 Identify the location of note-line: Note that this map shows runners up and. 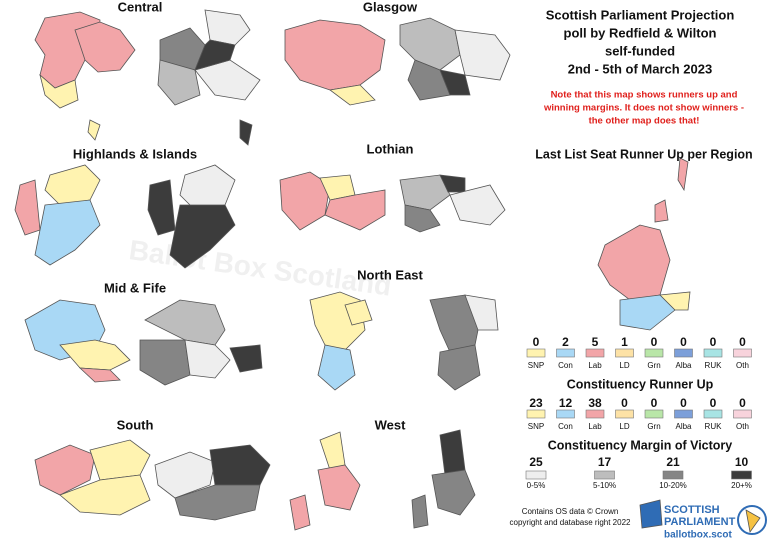
(644, 95).